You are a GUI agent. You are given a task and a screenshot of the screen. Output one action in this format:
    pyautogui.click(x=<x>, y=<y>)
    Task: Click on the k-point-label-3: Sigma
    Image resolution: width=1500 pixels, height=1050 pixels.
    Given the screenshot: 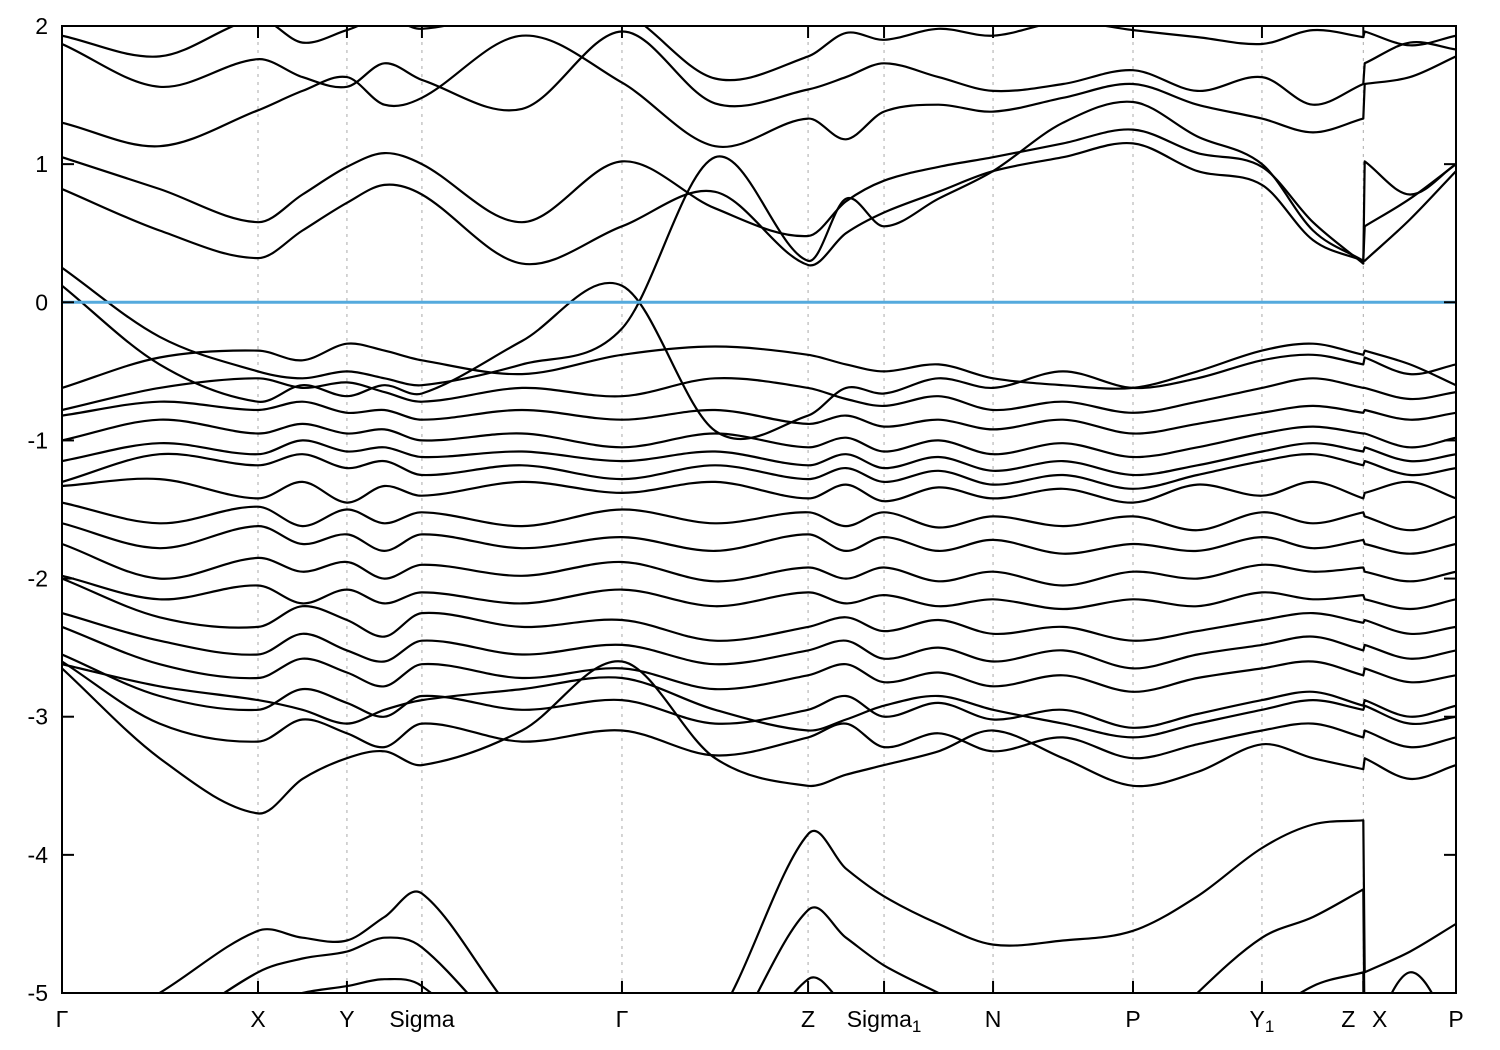 What is the action you would take?
    pyautogui.click(x=421, y=1019)
    